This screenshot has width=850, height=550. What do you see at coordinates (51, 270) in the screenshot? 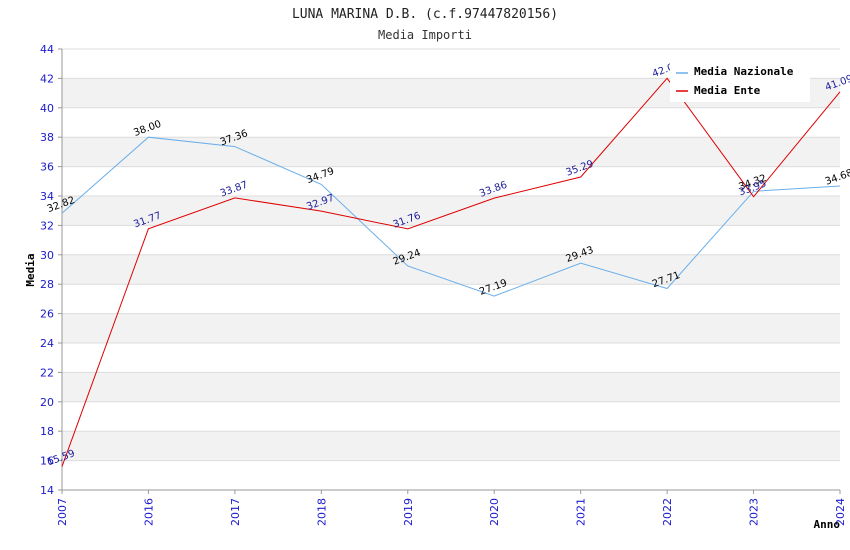
I see `y-axis-ticks: 14 16 18 20 22 24 26 28 30 32 34 36 38 40 42 44` at bounding box center [51, 270].